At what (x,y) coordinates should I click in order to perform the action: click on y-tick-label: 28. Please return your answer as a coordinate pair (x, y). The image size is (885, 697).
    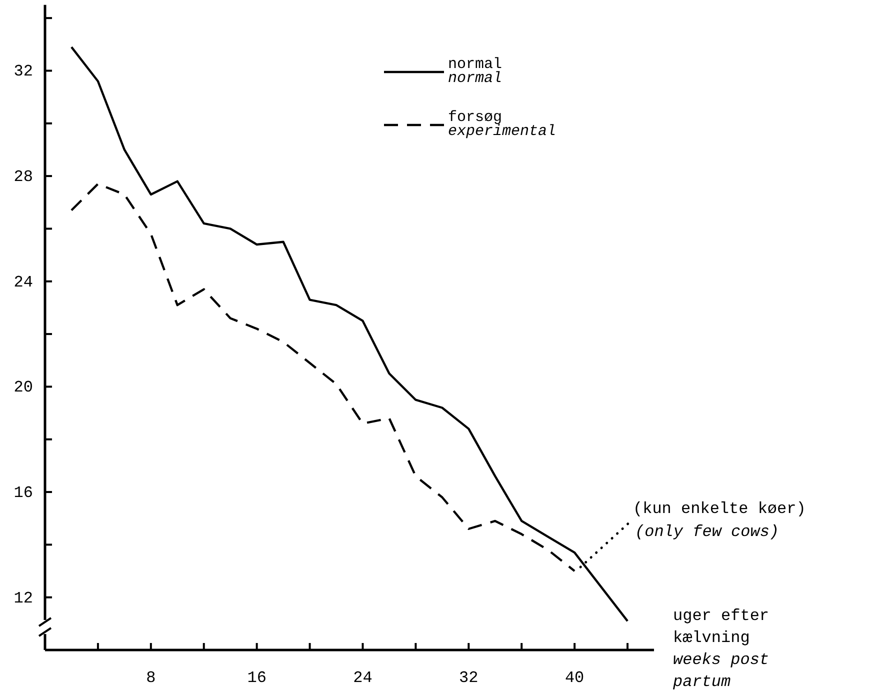
    Looking at the image, I should click on (23, 177).